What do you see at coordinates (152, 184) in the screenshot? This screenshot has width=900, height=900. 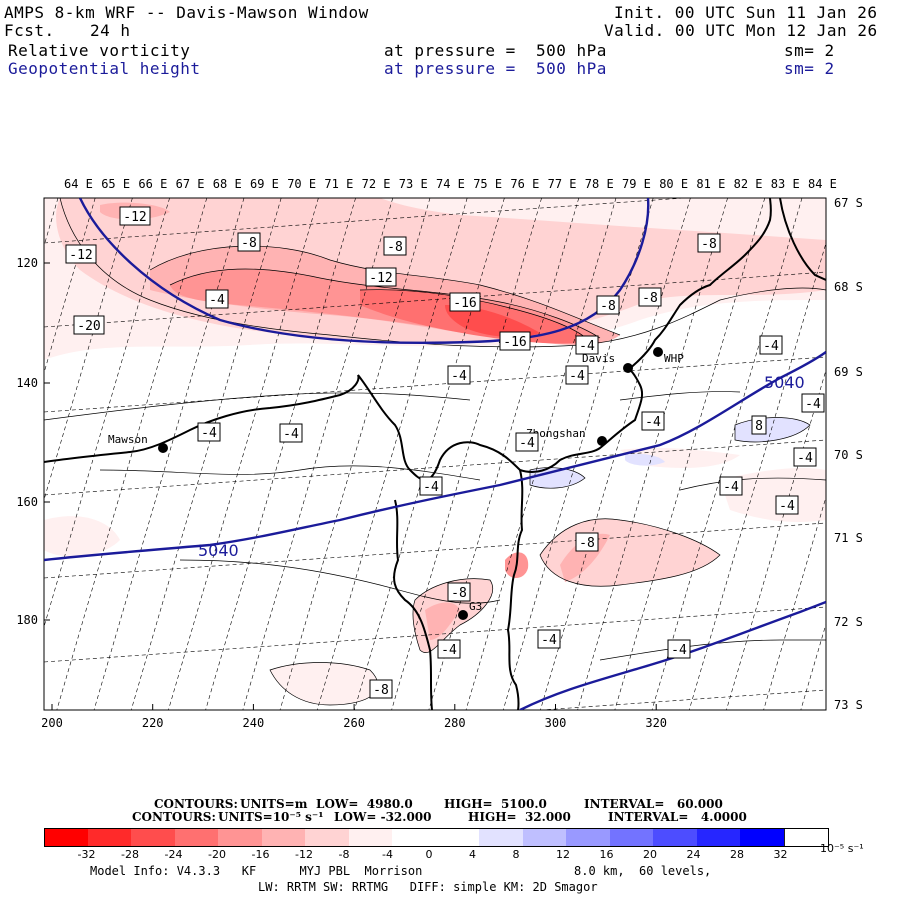 I see `lon-label: 66 E` at bounding box center [152, 184].